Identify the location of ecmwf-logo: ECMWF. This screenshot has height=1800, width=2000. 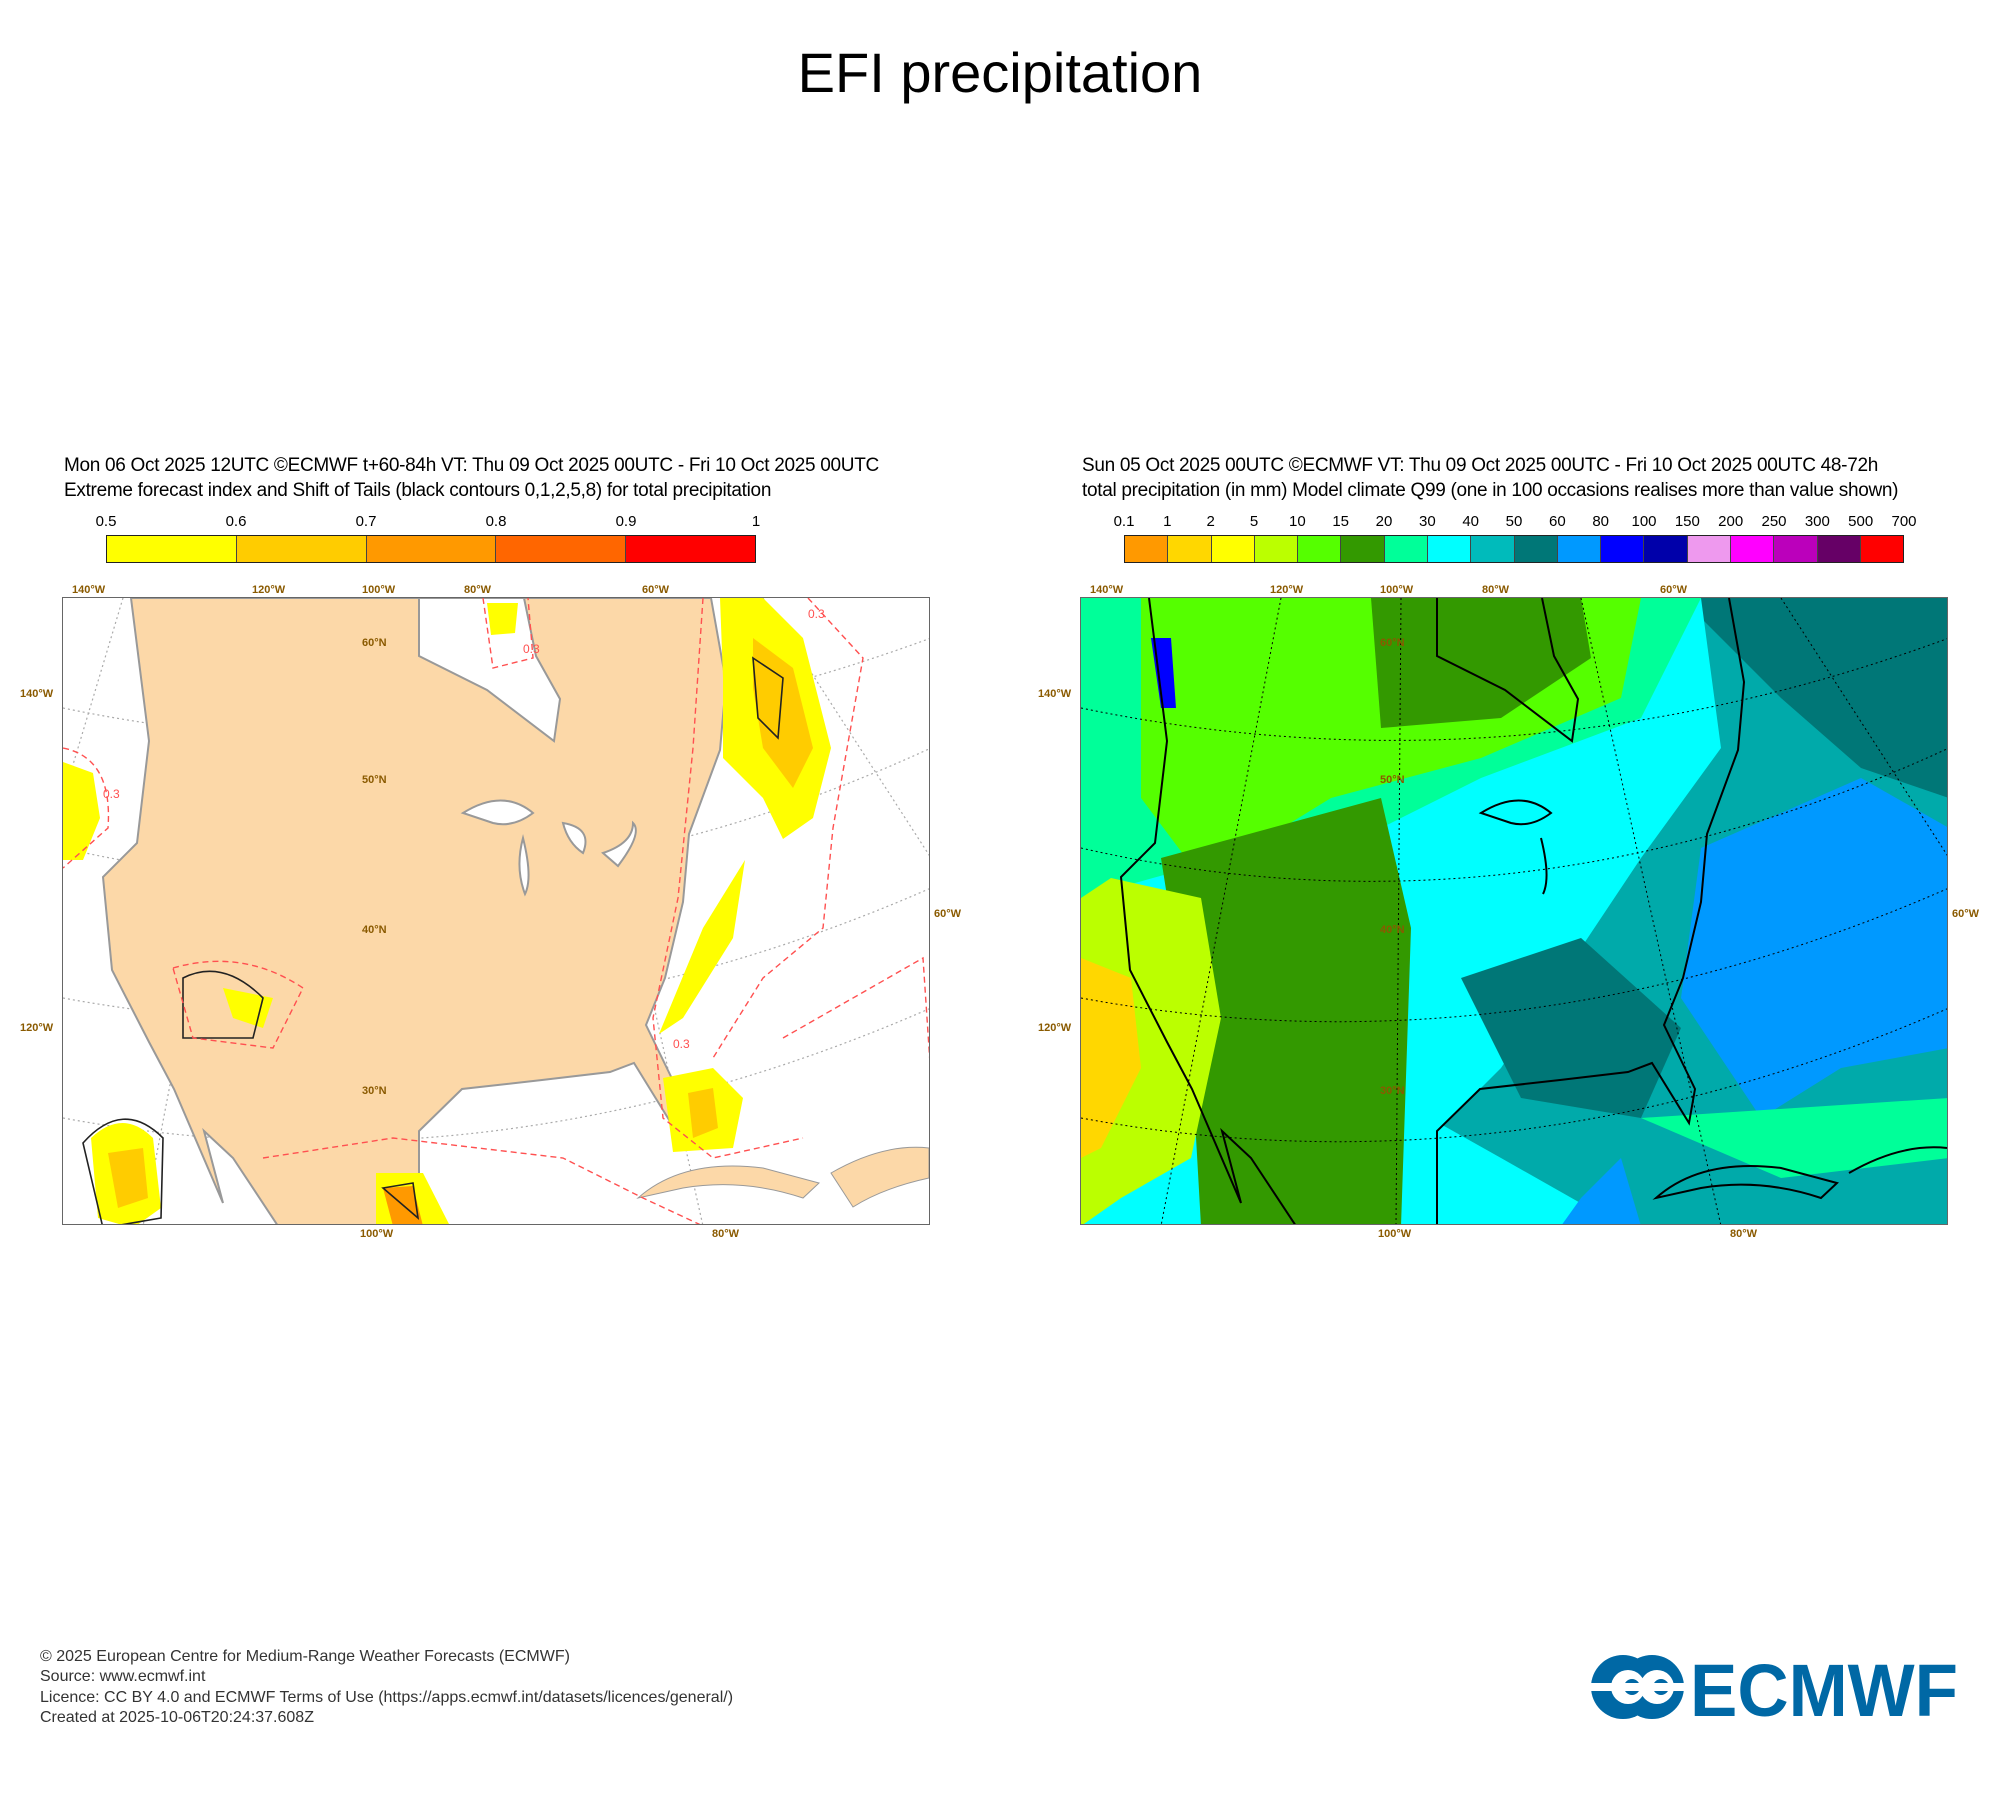
(1775, 1690).